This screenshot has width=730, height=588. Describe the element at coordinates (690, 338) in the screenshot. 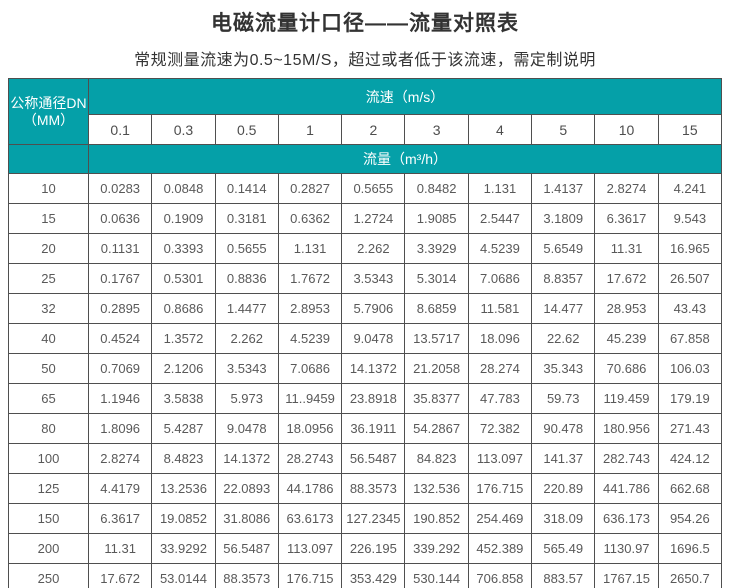

I see `flow-value-cell: 67.858` at that location.